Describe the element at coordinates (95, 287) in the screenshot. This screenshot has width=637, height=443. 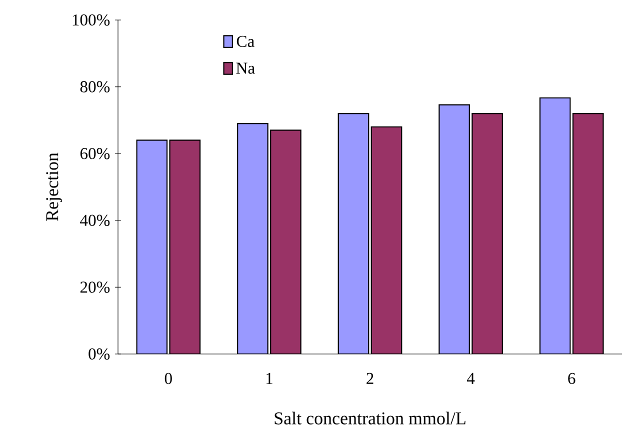
I see `y-tick-label: 20%` at that location.